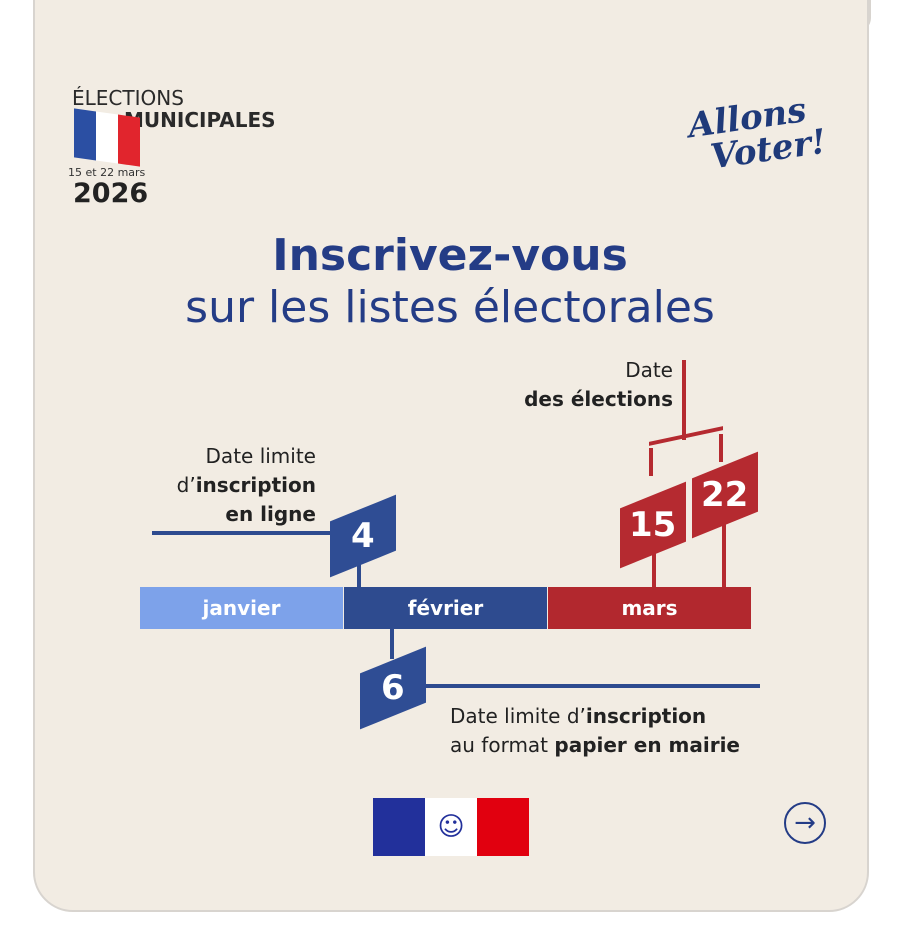  What do you see at coordinates (805, 823) in the screenshot?
I see `arrow-right-circle-icon: →` at bounding box center [805, 823].